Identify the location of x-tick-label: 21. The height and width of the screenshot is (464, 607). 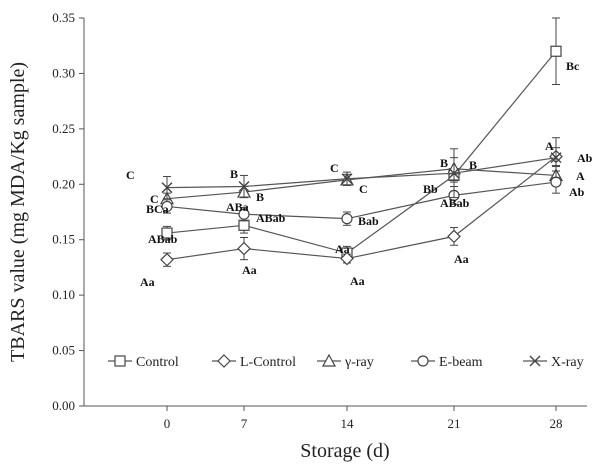
(454, 423).